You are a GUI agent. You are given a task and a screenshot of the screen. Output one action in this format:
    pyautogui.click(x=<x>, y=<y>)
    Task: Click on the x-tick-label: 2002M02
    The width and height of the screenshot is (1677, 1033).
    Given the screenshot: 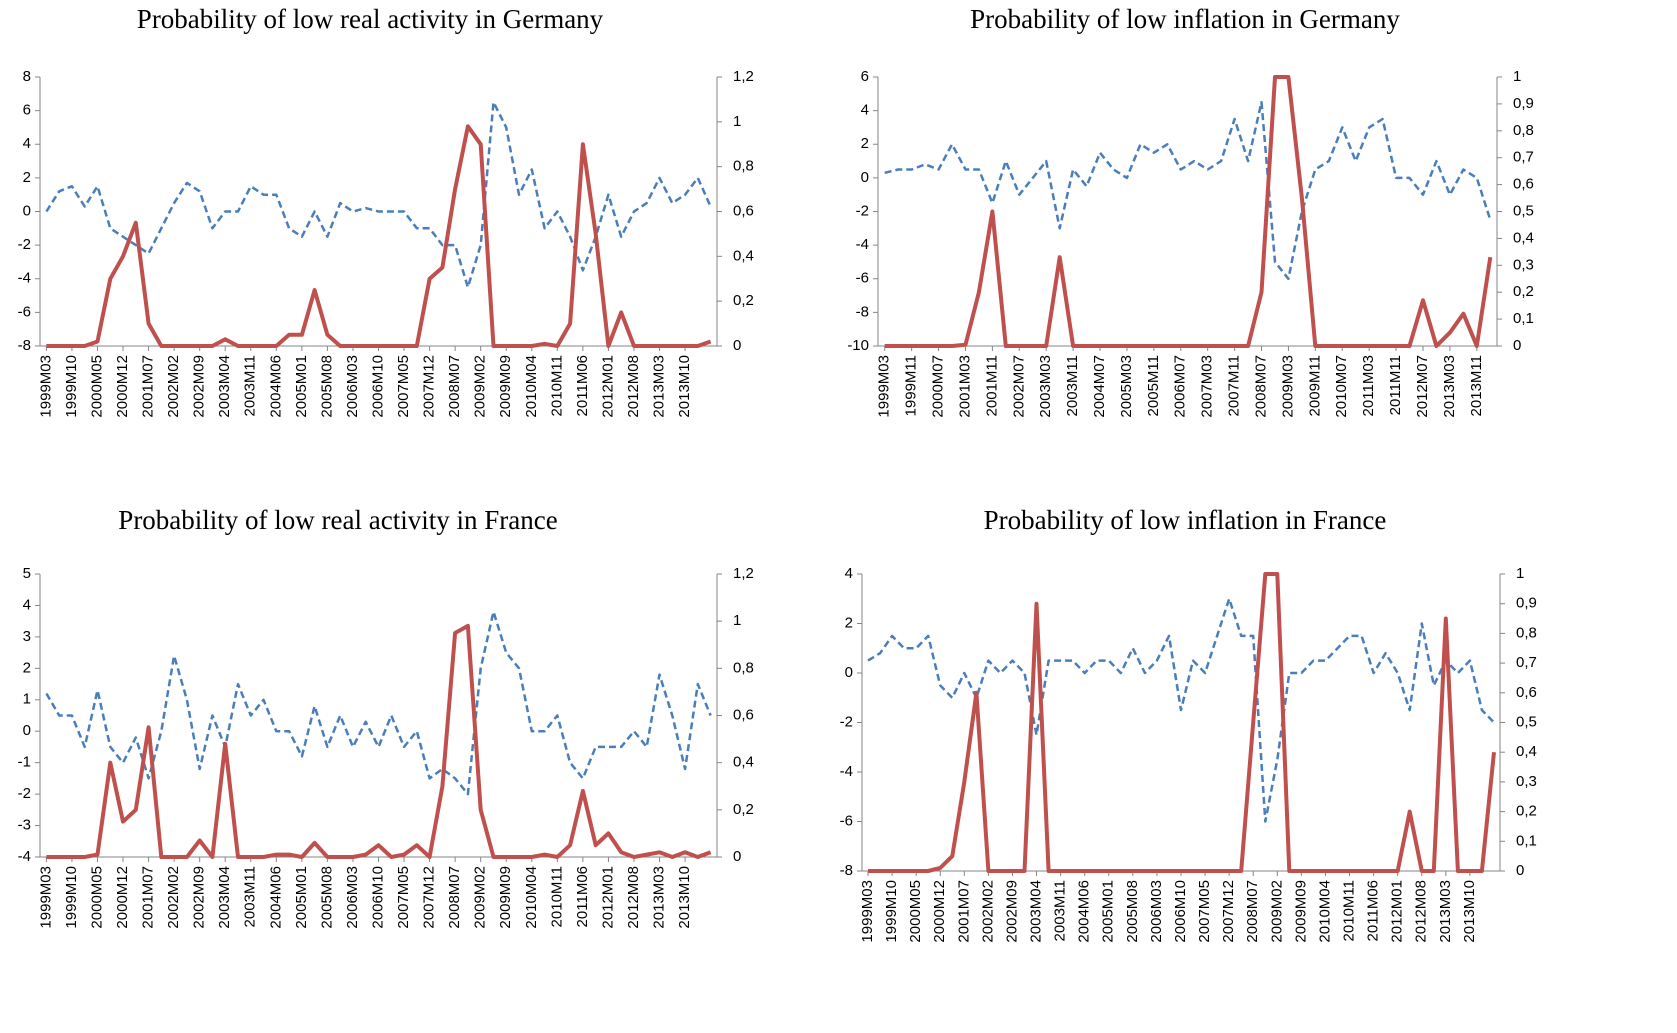 What is the action you would take?
    pyautogui.click(x=173, y=897)
    